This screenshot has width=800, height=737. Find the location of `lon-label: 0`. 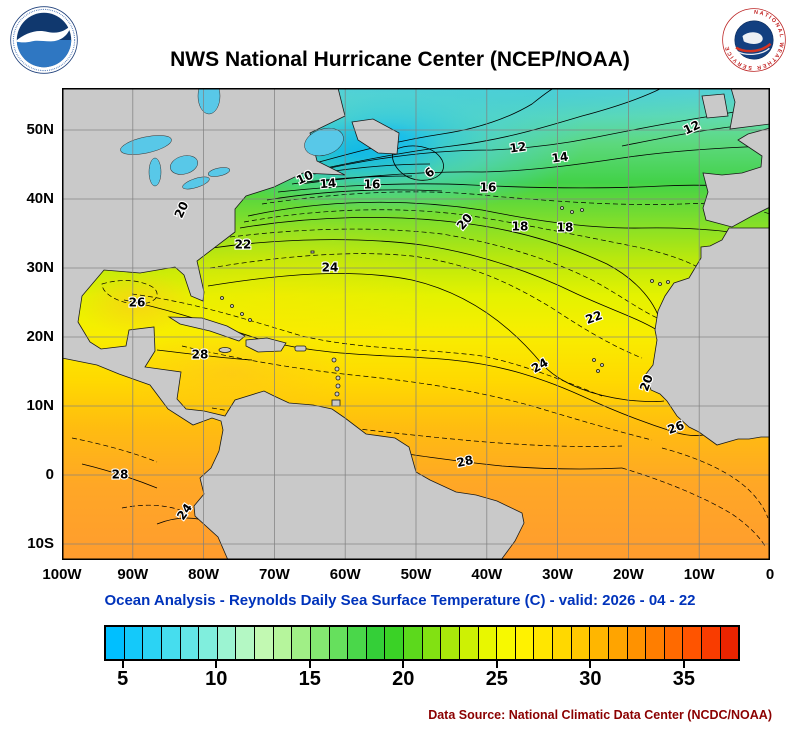

lon-label: 0 is located at coordinates (770, 574).